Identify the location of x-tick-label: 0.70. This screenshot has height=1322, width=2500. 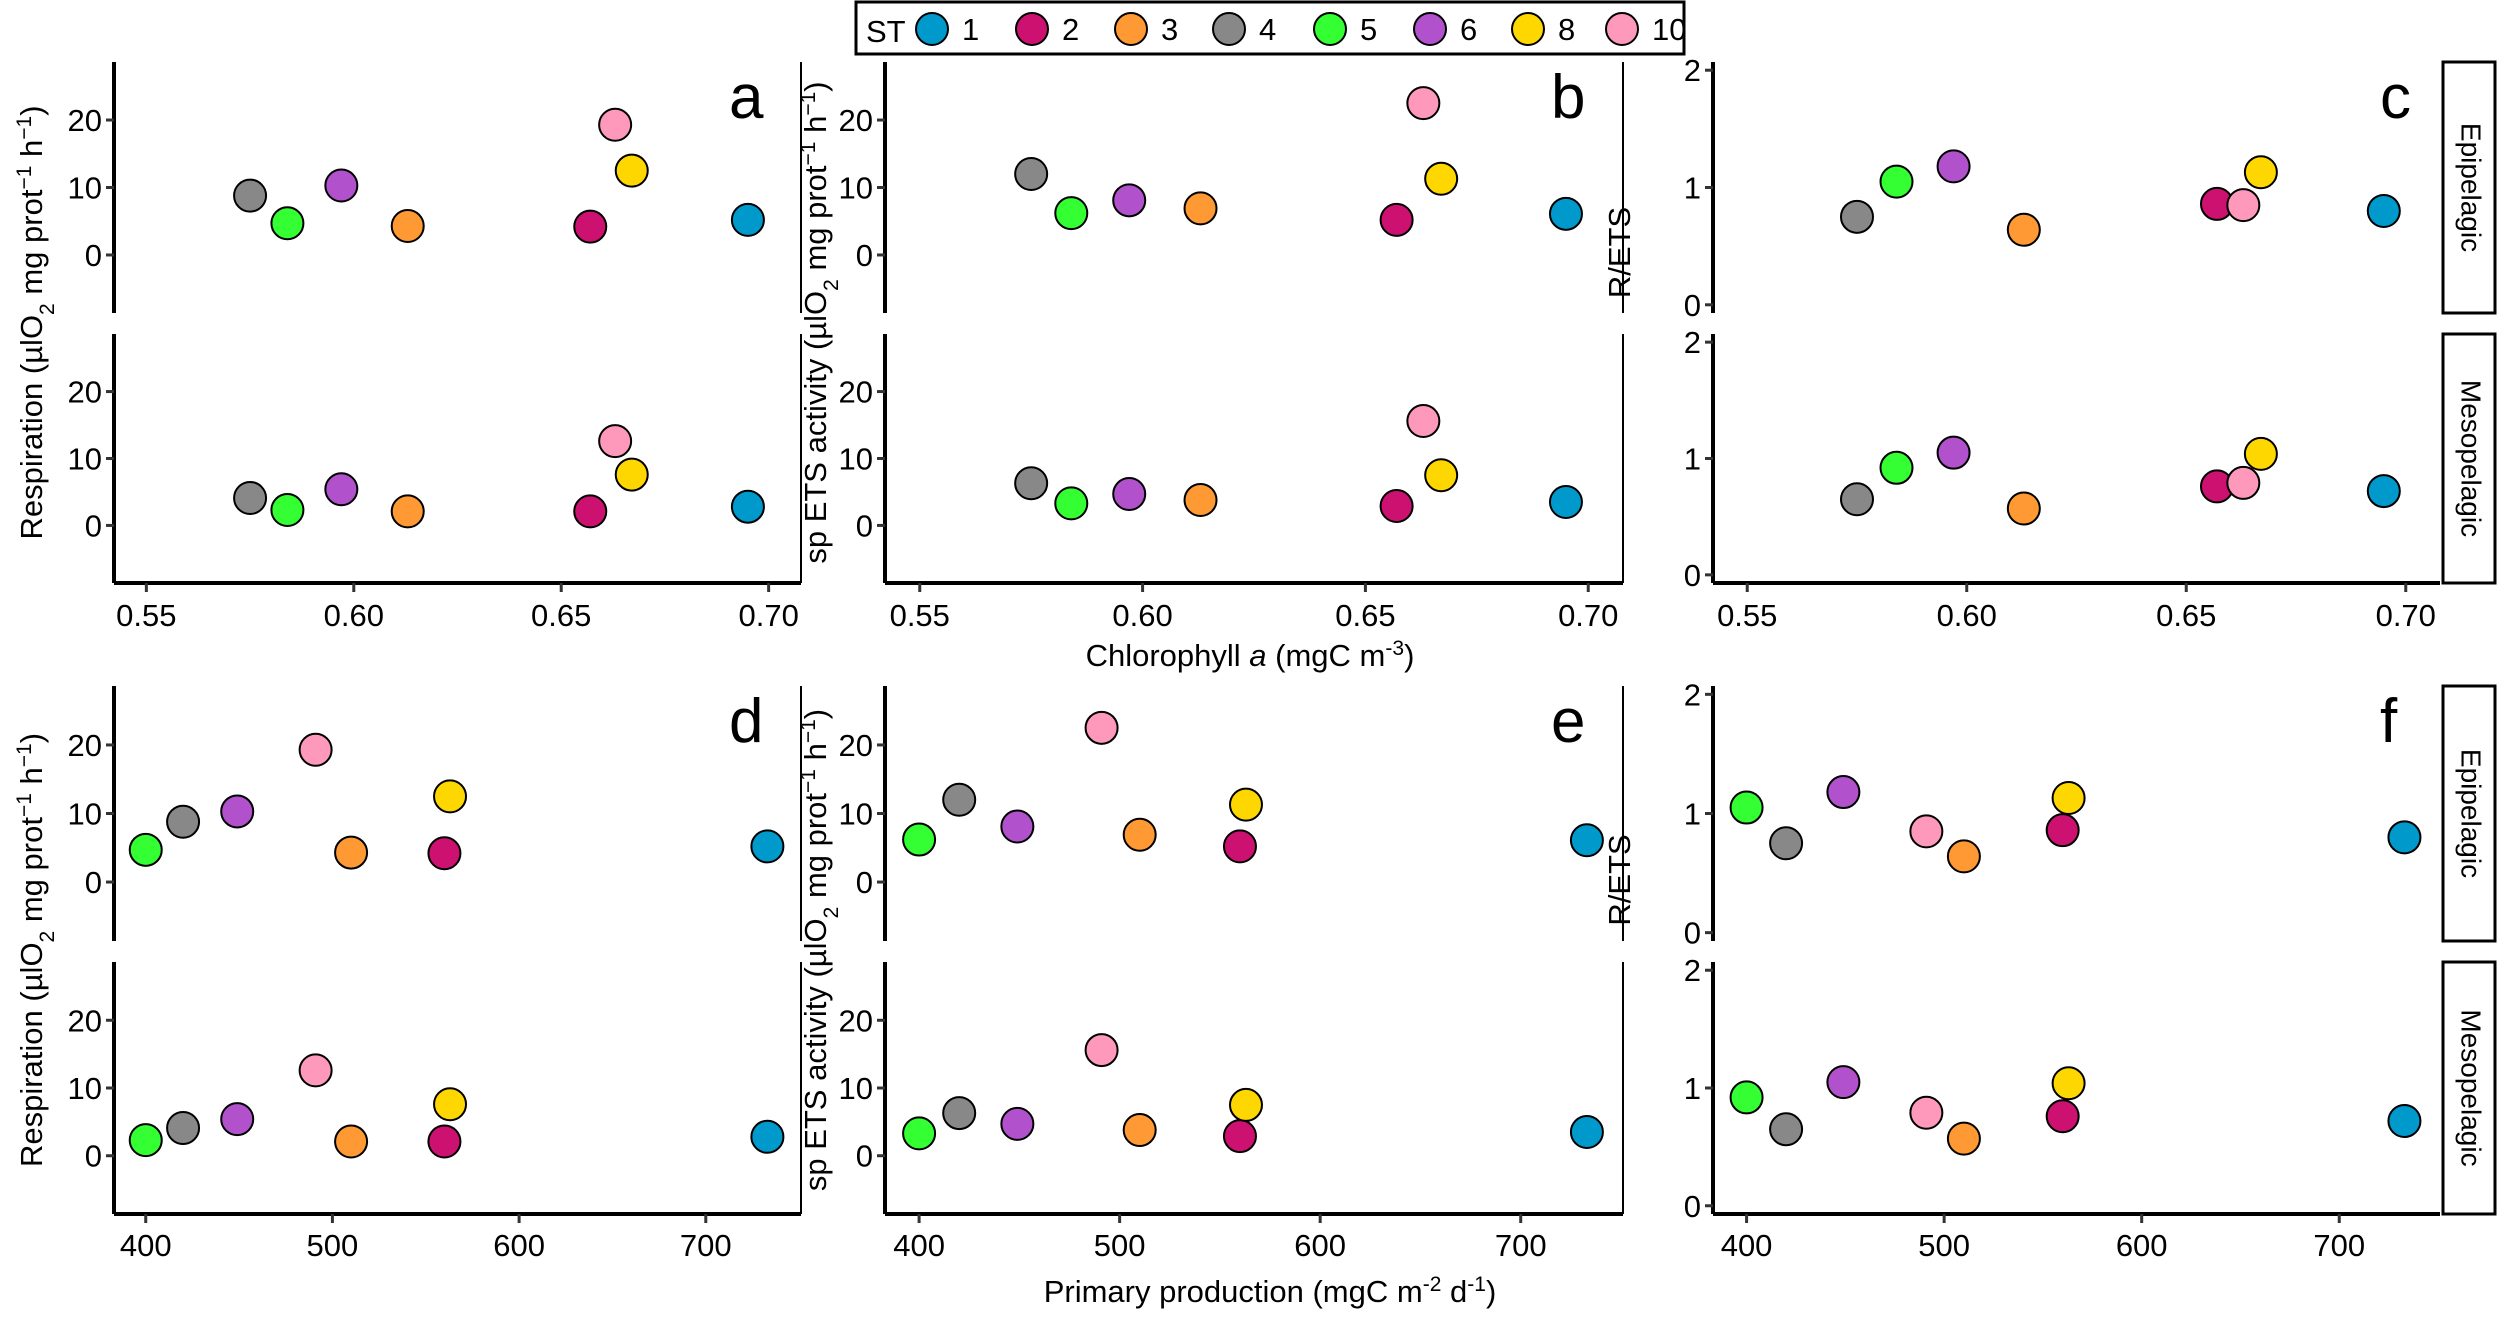
(2406, 615).